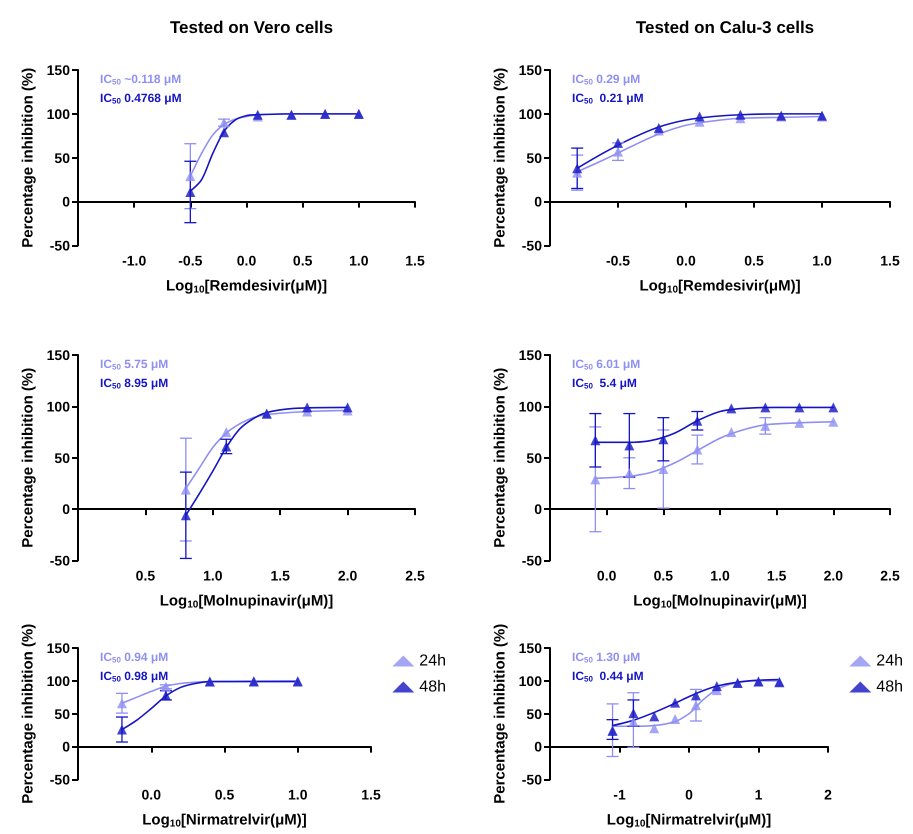 The height and width of the screenshot is (834, 913). What do you see at coordinates (828, 794) in the screenshot?
I see `x-tick-label: 2` at bounding box center [828, 794].